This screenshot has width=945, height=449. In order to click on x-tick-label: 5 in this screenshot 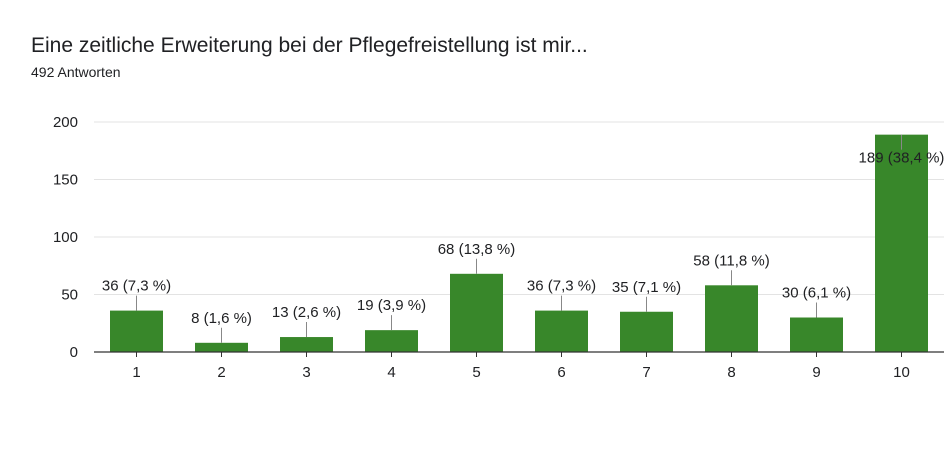, I will do `click(476, 372)`.